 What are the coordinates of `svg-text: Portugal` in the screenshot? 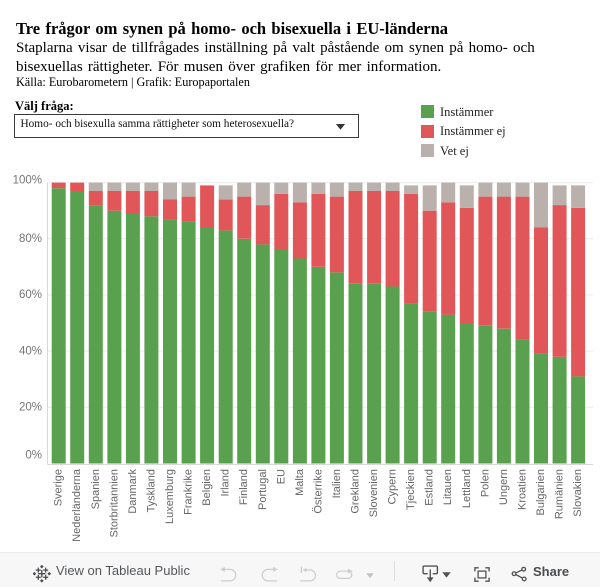 It's located at (263, 489).